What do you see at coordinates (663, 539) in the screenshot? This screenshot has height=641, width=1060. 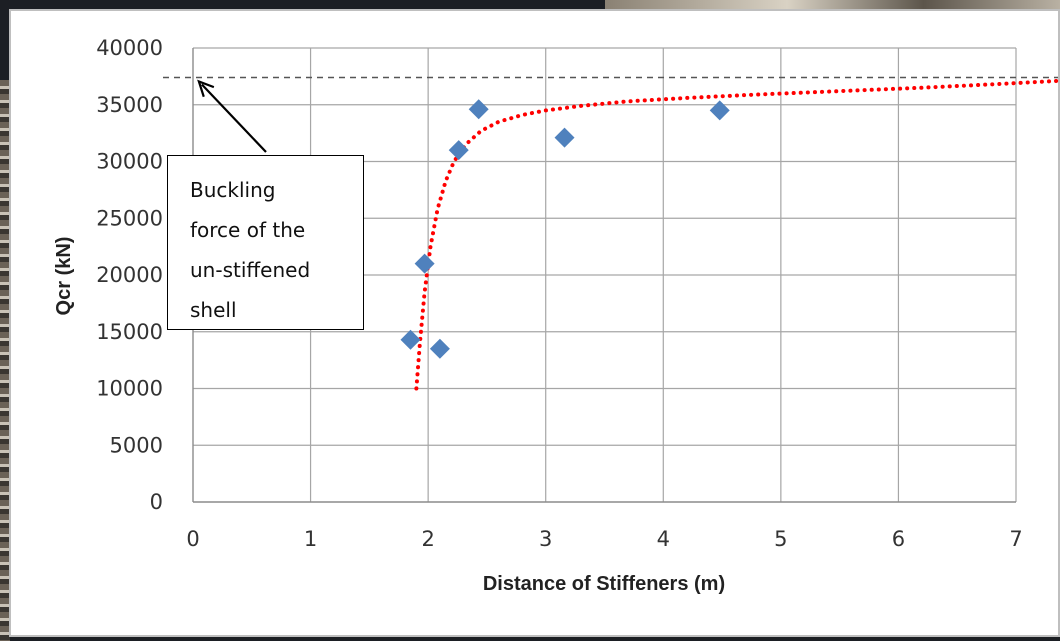 I see `x-tick-label: 4` at bounding box center [663, 539].